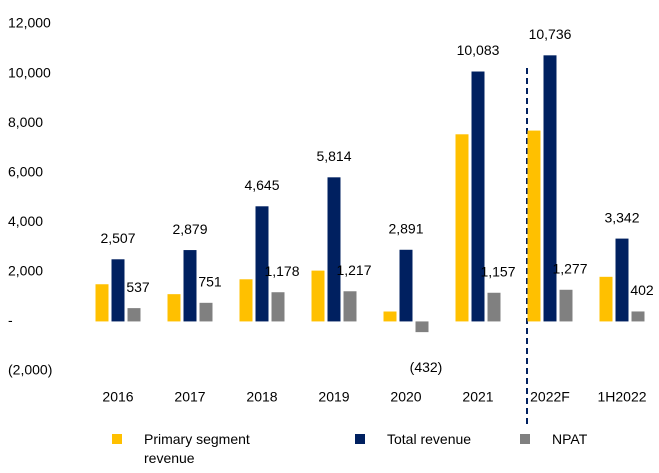 This screenshot has width=659, height=473. Describe the element at coordinates (189, 397) in the screenshot. I see `x-tick-label: 2017` at that location.